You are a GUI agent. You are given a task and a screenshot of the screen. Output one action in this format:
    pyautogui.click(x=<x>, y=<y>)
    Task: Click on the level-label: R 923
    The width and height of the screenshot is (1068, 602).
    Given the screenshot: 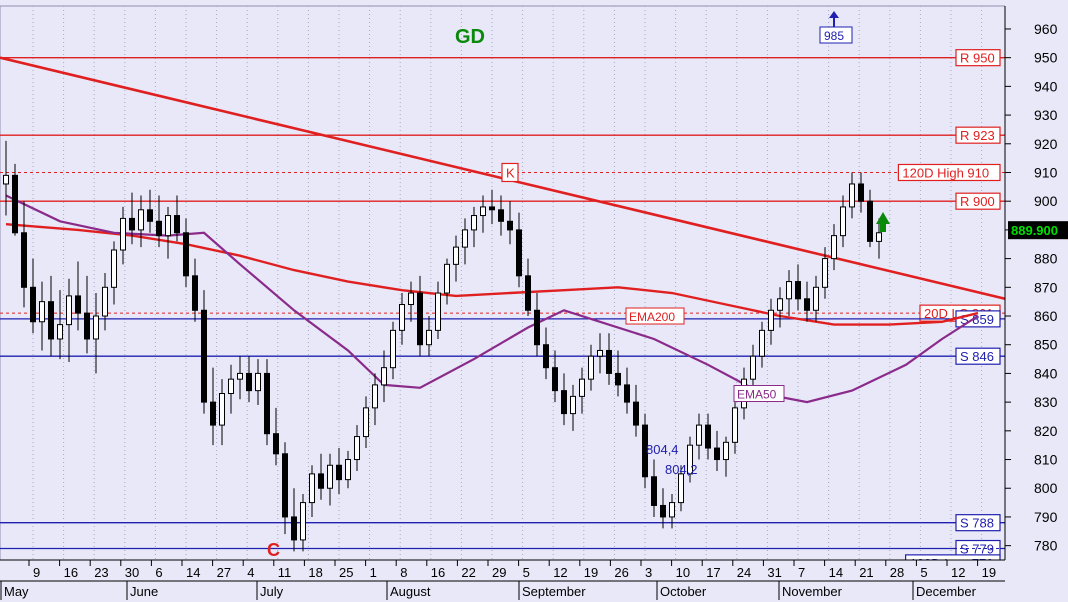 What is the action you would take?
    pyautogui.click(x=977, y=135)
    